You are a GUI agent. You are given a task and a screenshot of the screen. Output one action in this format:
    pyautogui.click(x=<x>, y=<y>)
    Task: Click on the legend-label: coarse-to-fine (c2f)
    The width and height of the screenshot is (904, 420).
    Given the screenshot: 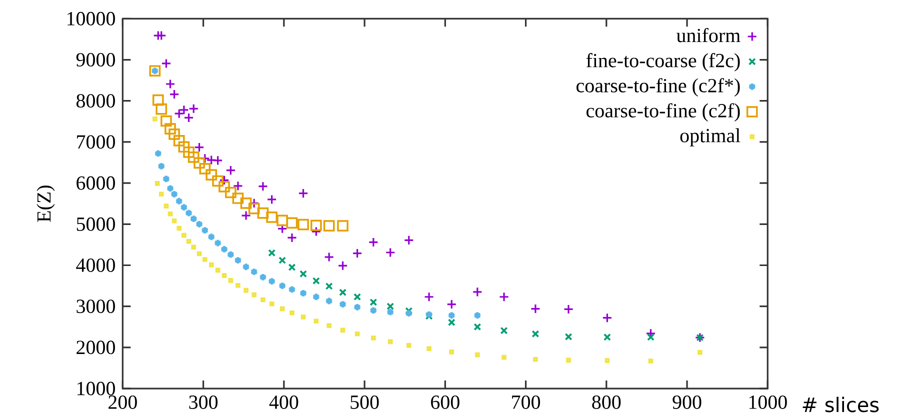 What is the action you would take?
    pyautogui.click(x=663, y=112)
    